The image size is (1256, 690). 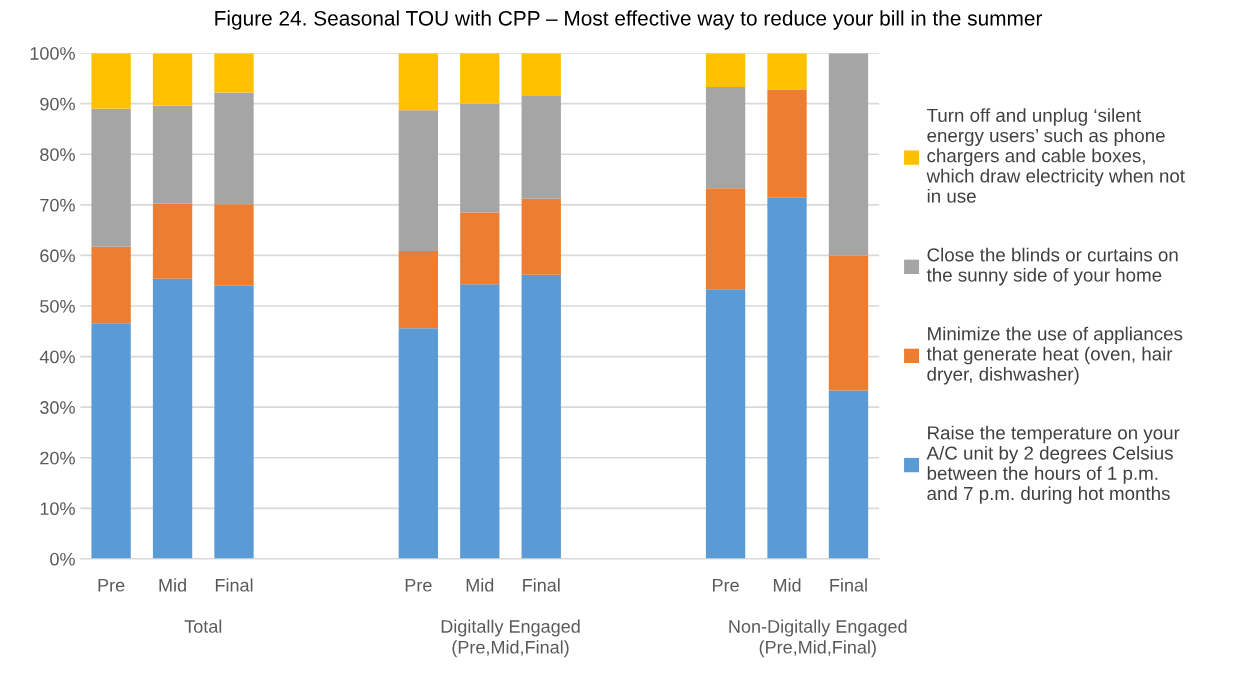 What do you see at coordinates (1055, 155) in the screenshot?
I see `legend-label: Turn off and unplug ‘silent energy users’ such as phone chargers and cable boxes, which draw electricity when not in use` at bounding box center [1055, 155].